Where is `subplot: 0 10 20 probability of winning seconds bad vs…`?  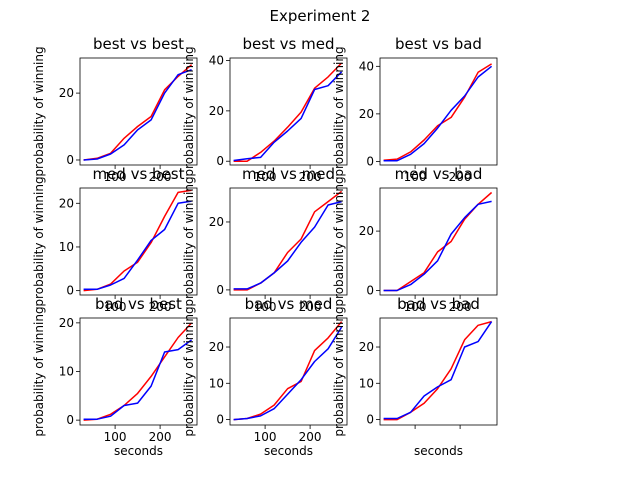 subplot: 0 10 20 probability of winning seconds bad vs… is located at coordinates (415, 376).